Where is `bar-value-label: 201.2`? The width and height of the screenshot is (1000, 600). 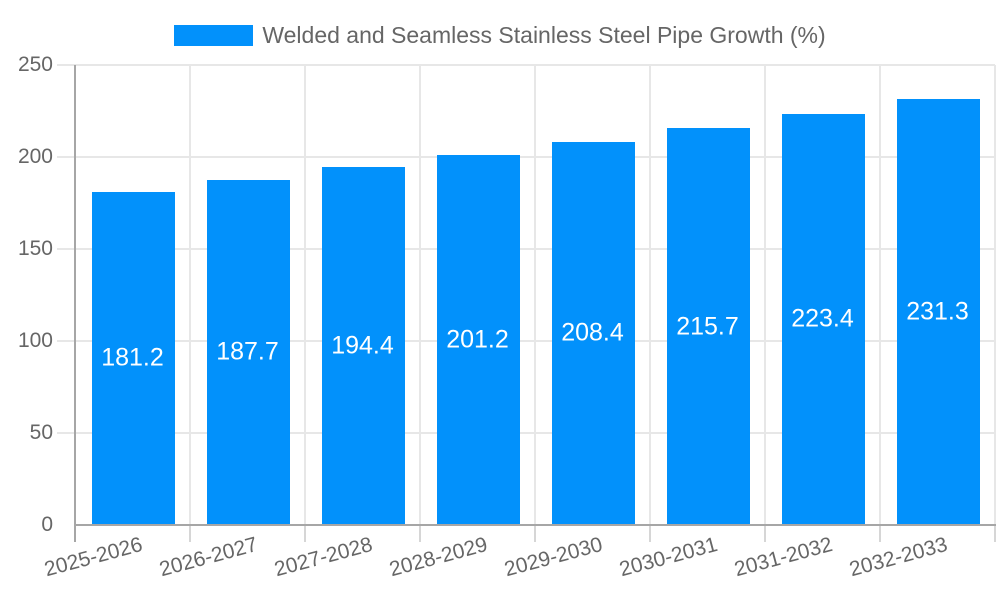
bar-value-label: 201.2 is located at coordinates (477, 339).